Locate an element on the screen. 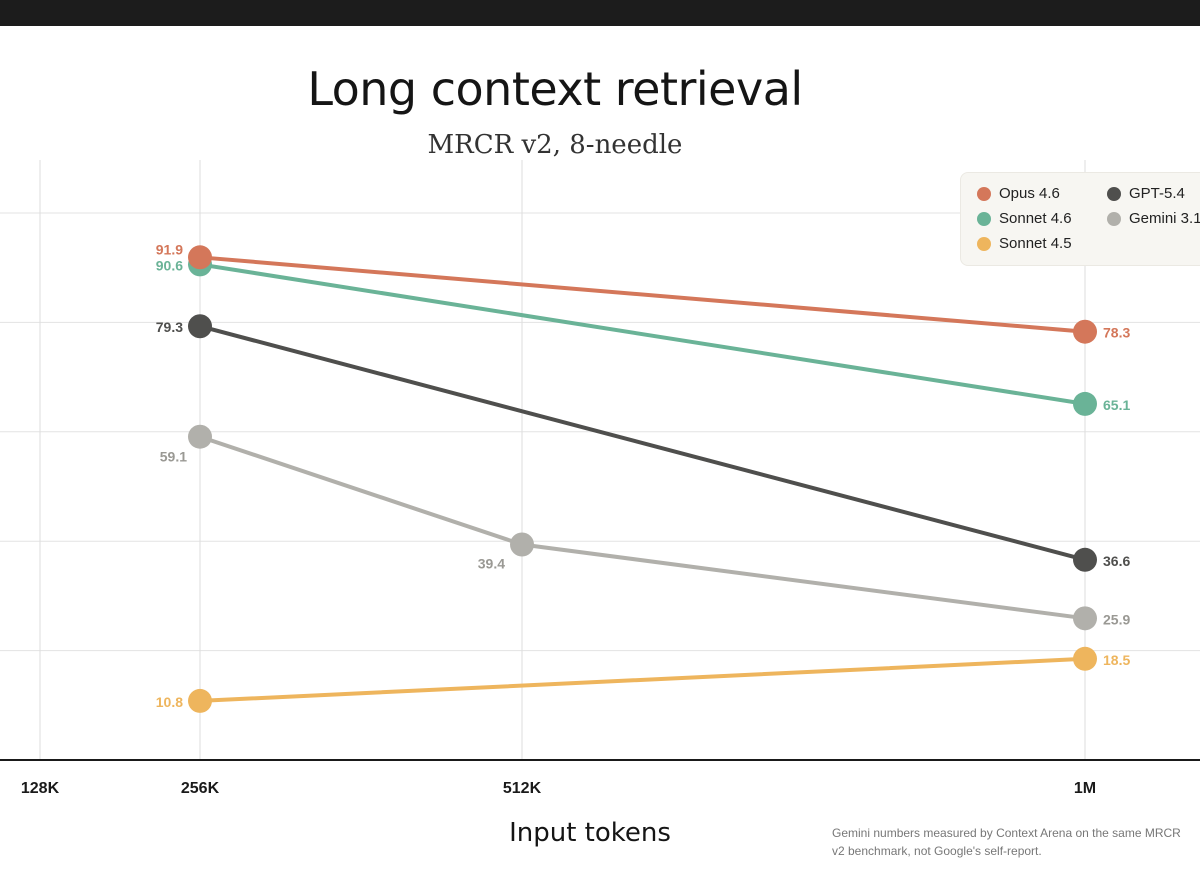 The width and height of the screenshot is (1200, 888). legend-label: Gemini 3.1 is located at coordinates (1164, 218).